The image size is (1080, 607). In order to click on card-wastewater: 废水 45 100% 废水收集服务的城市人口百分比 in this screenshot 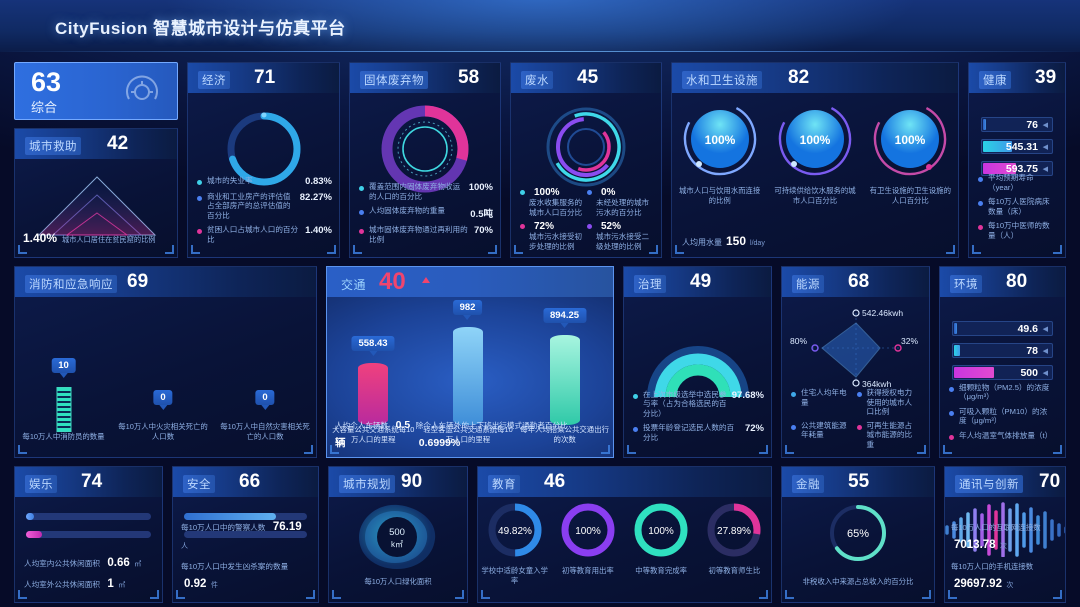, I will do `click(586, 160)`.